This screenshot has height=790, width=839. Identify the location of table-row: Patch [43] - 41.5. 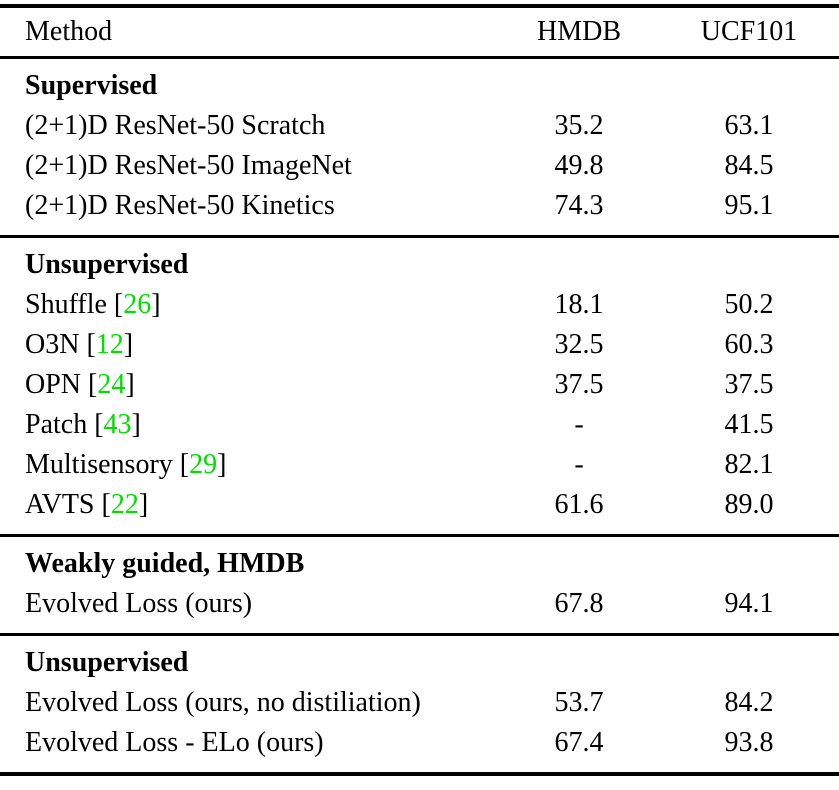
(419, 425).